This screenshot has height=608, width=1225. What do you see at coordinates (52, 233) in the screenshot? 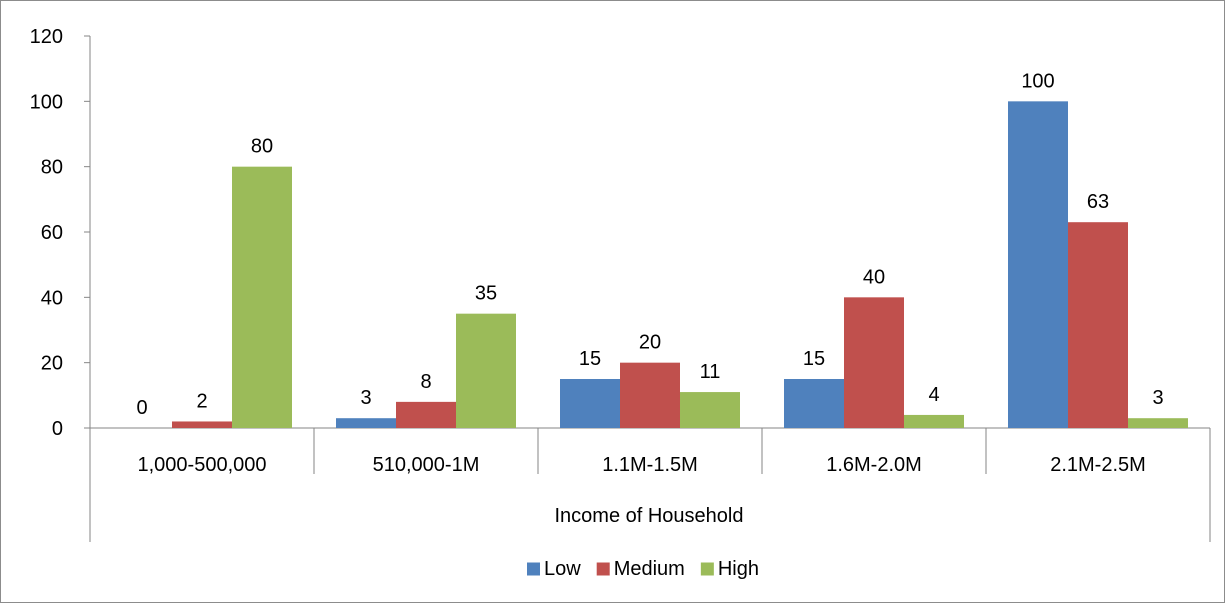
I see `y-tick-label: 60` at bounding box center [52, 233].